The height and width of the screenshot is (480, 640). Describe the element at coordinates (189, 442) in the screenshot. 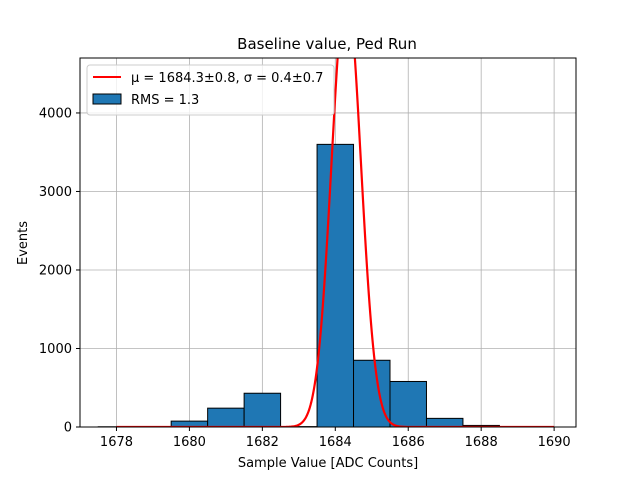

I see `x-tick-label: 1680` at that location.